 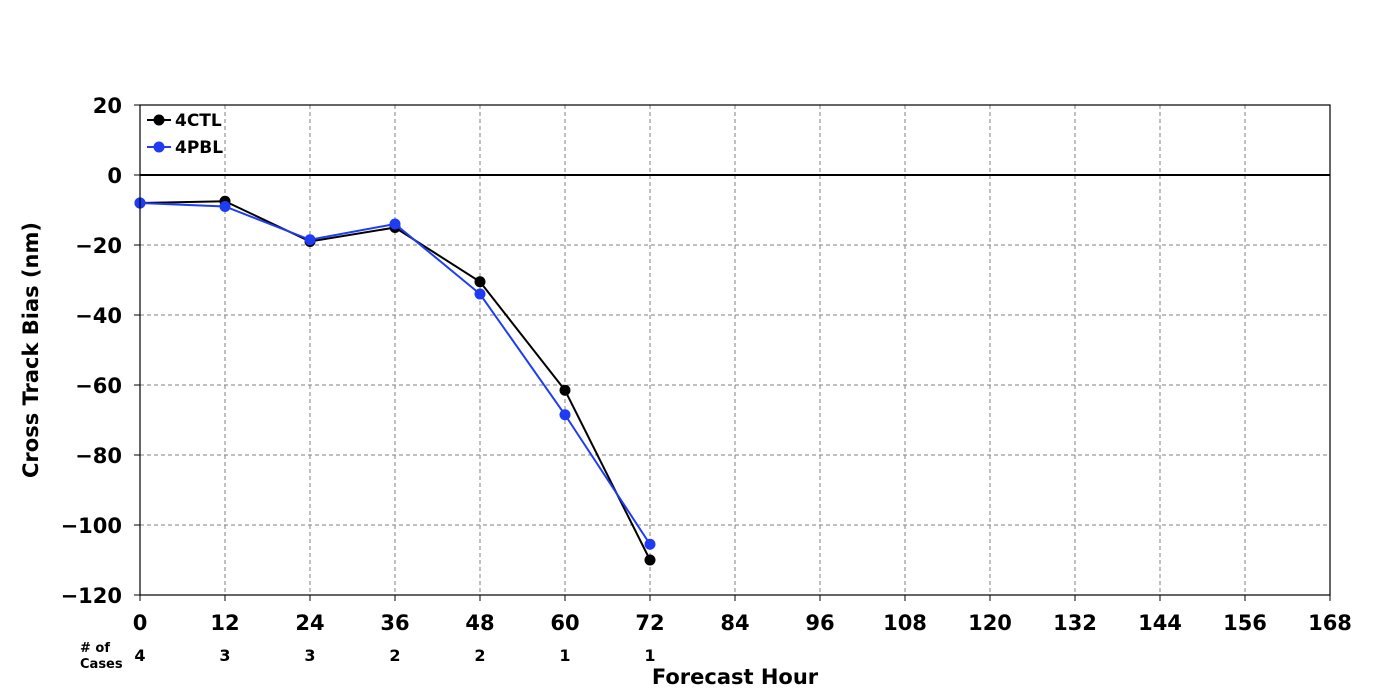 I want to click on x-tick-label: 48, so click(x=479, y=623).